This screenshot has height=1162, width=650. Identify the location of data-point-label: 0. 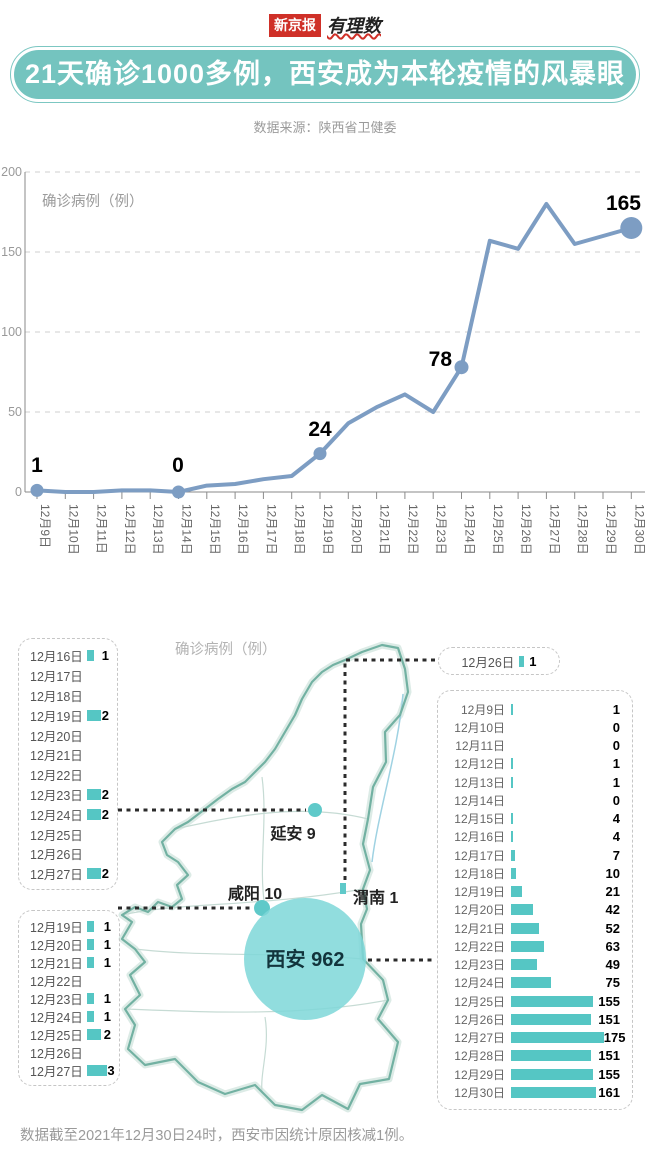
(178, 465).